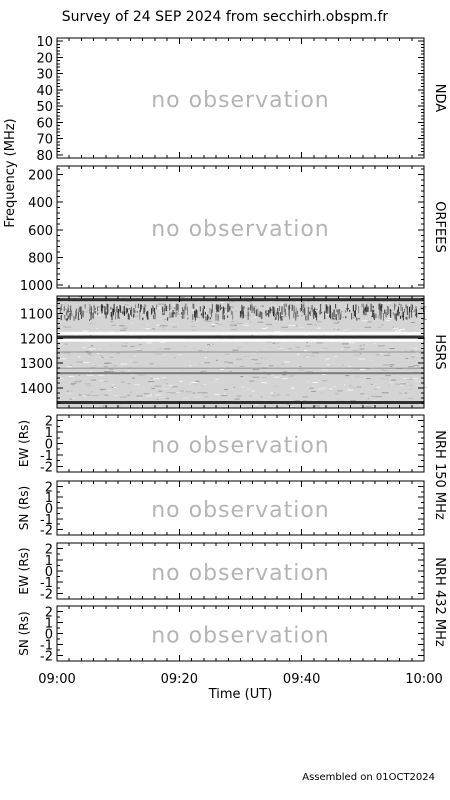 The image size is (450, 800). What do you see at coordinates (439, 98) in the screenshot?
I see `label-nda: NDA` at bounding box center [439, 98].